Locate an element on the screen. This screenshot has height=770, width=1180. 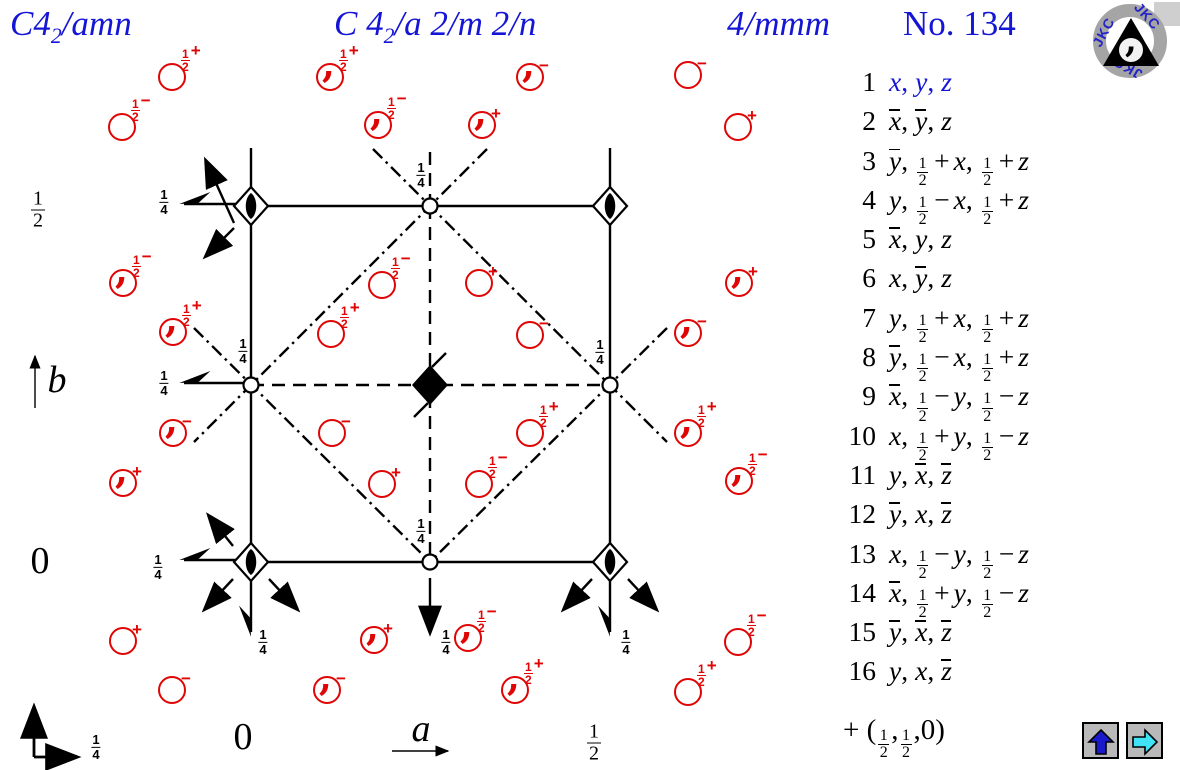
centring-translation-note: + (1 2, 1 2,0) is located at coordinates (894, 738).